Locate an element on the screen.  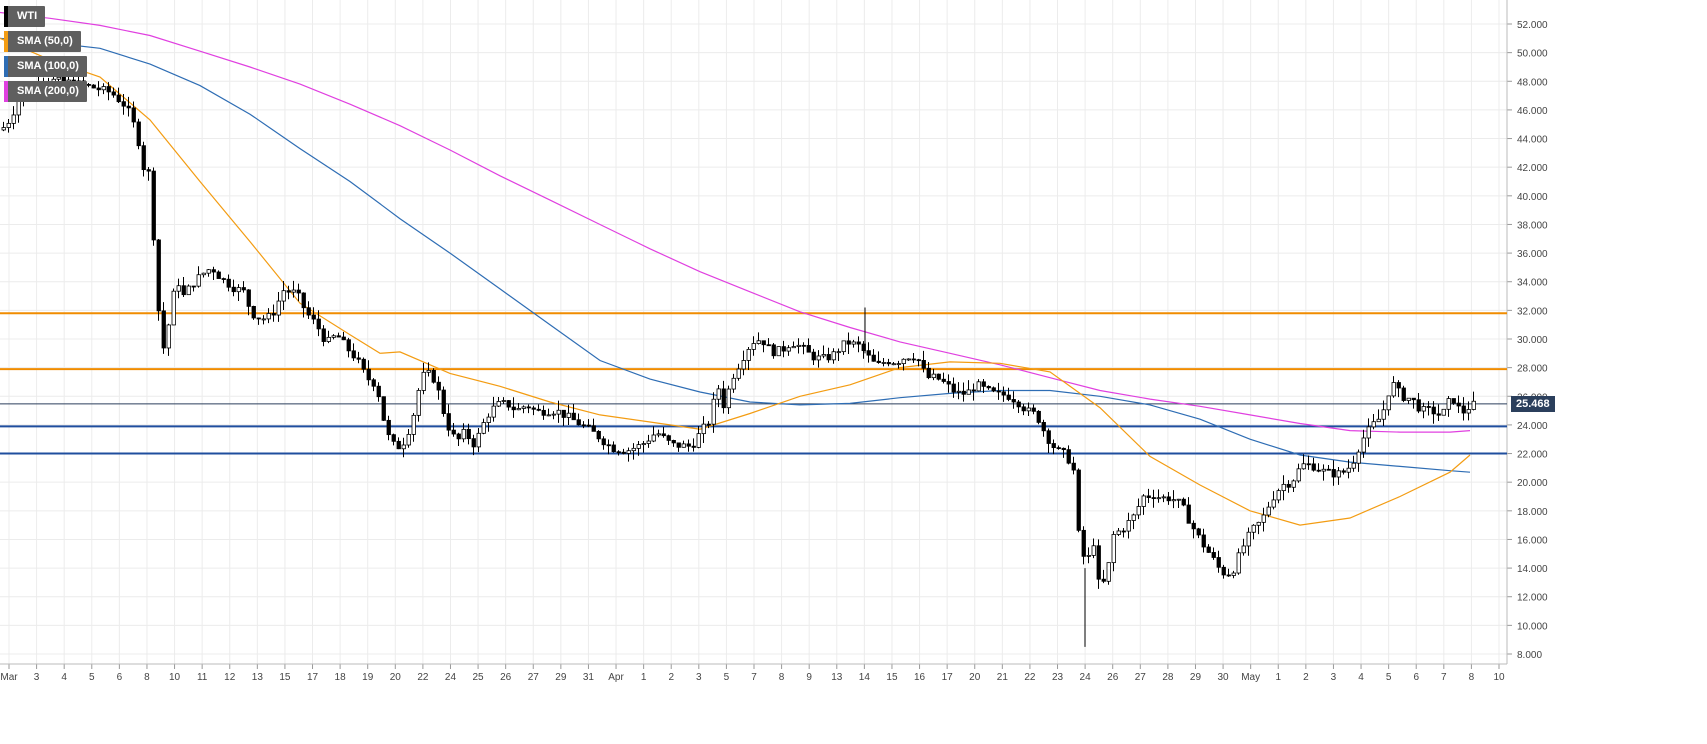
x-tick-label: 22 is located at coordinates (1030, 677).